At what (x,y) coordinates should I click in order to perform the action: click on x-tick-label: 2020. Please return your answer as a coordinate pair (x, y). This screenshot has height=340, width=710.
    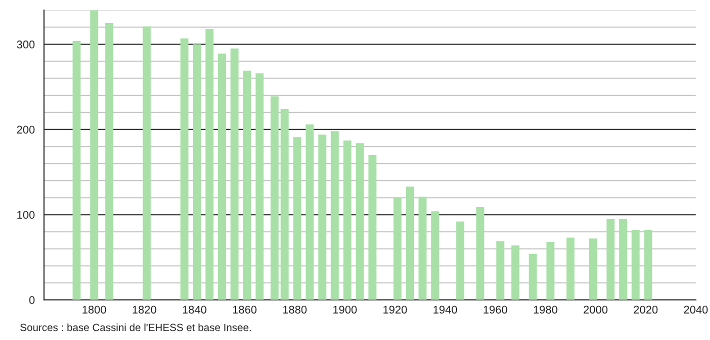
    Looking at the image, I should click on (646, 310).